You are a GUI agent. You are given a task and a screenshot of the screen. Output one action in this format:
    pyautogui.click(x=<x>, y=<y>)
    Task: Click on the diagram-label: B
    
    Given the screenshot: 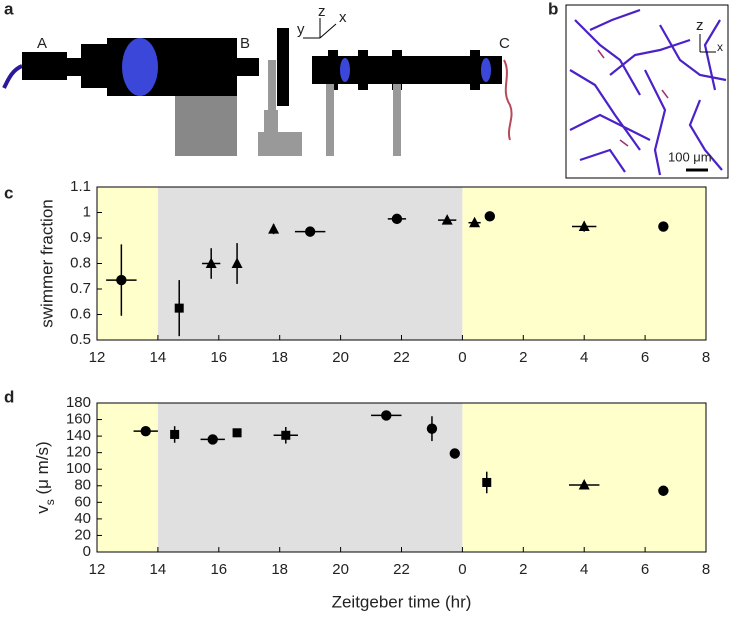 What is the action you would take?
    pyautogui.click(x=245, y=43)
    